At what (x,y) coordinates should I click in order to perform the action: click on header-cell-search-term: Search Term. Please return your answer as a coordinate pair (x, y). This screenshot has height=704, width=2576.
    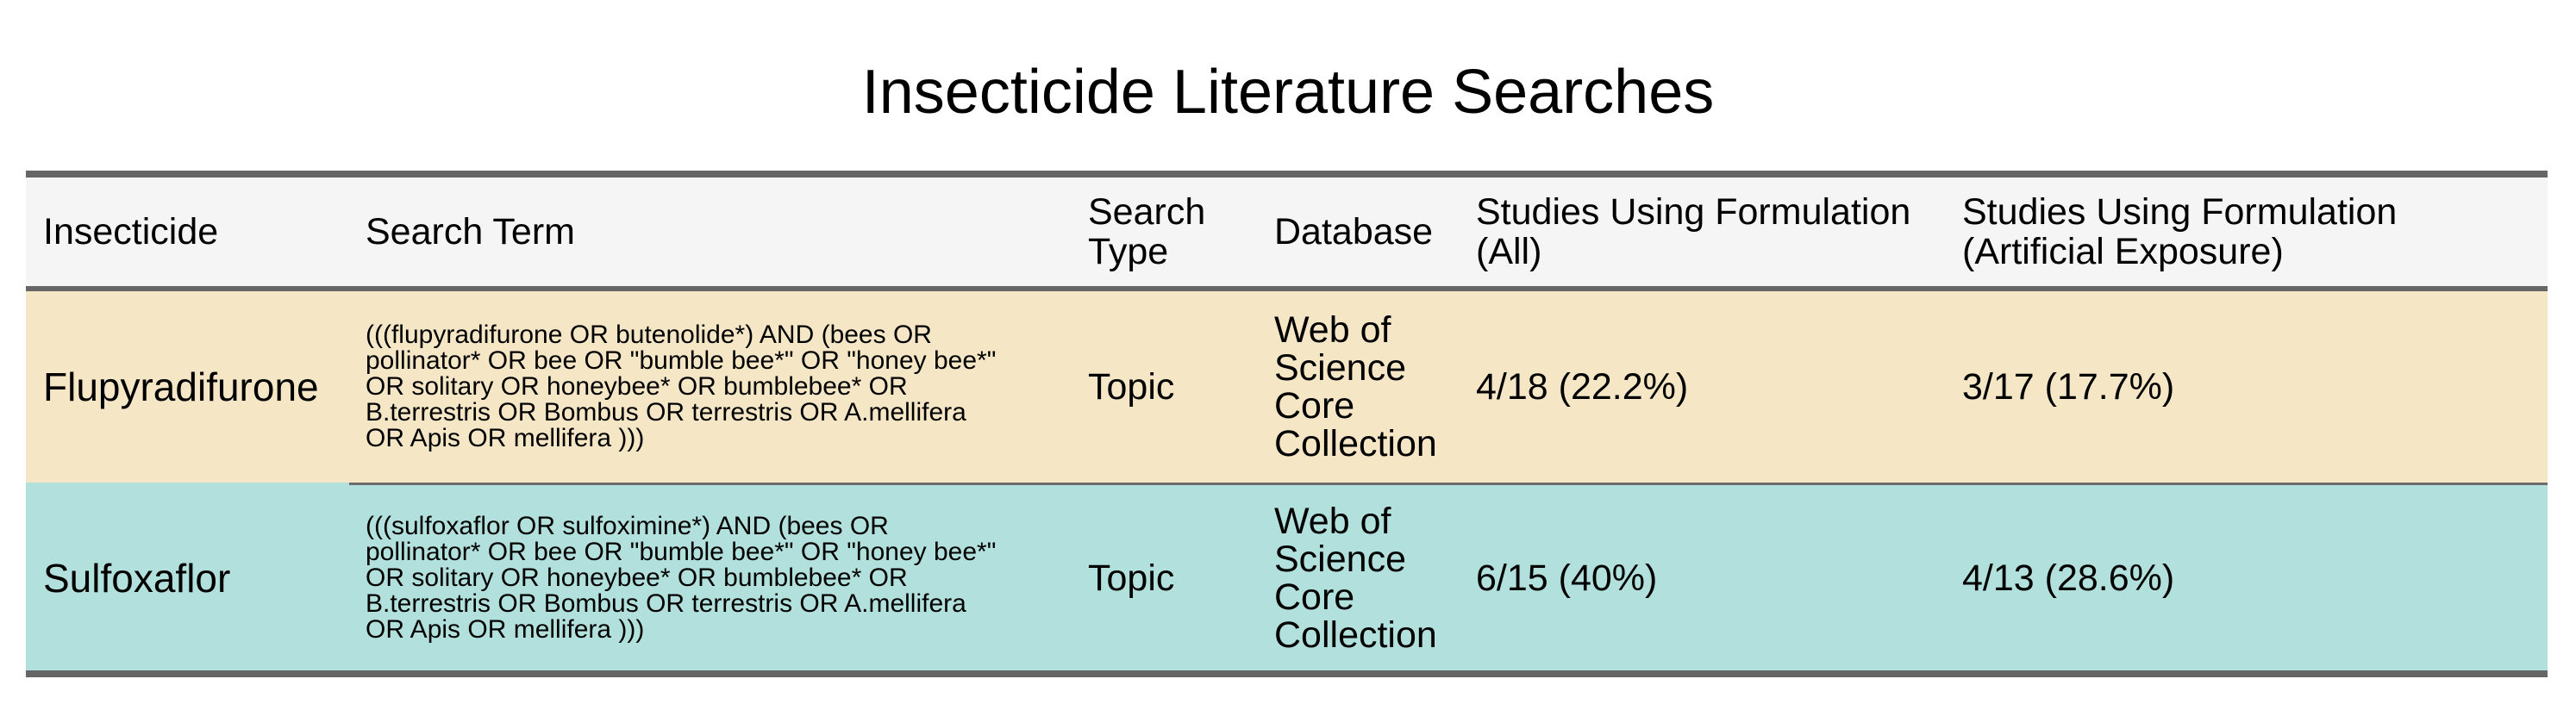
    Looking at the image, I should click on (728, 232).